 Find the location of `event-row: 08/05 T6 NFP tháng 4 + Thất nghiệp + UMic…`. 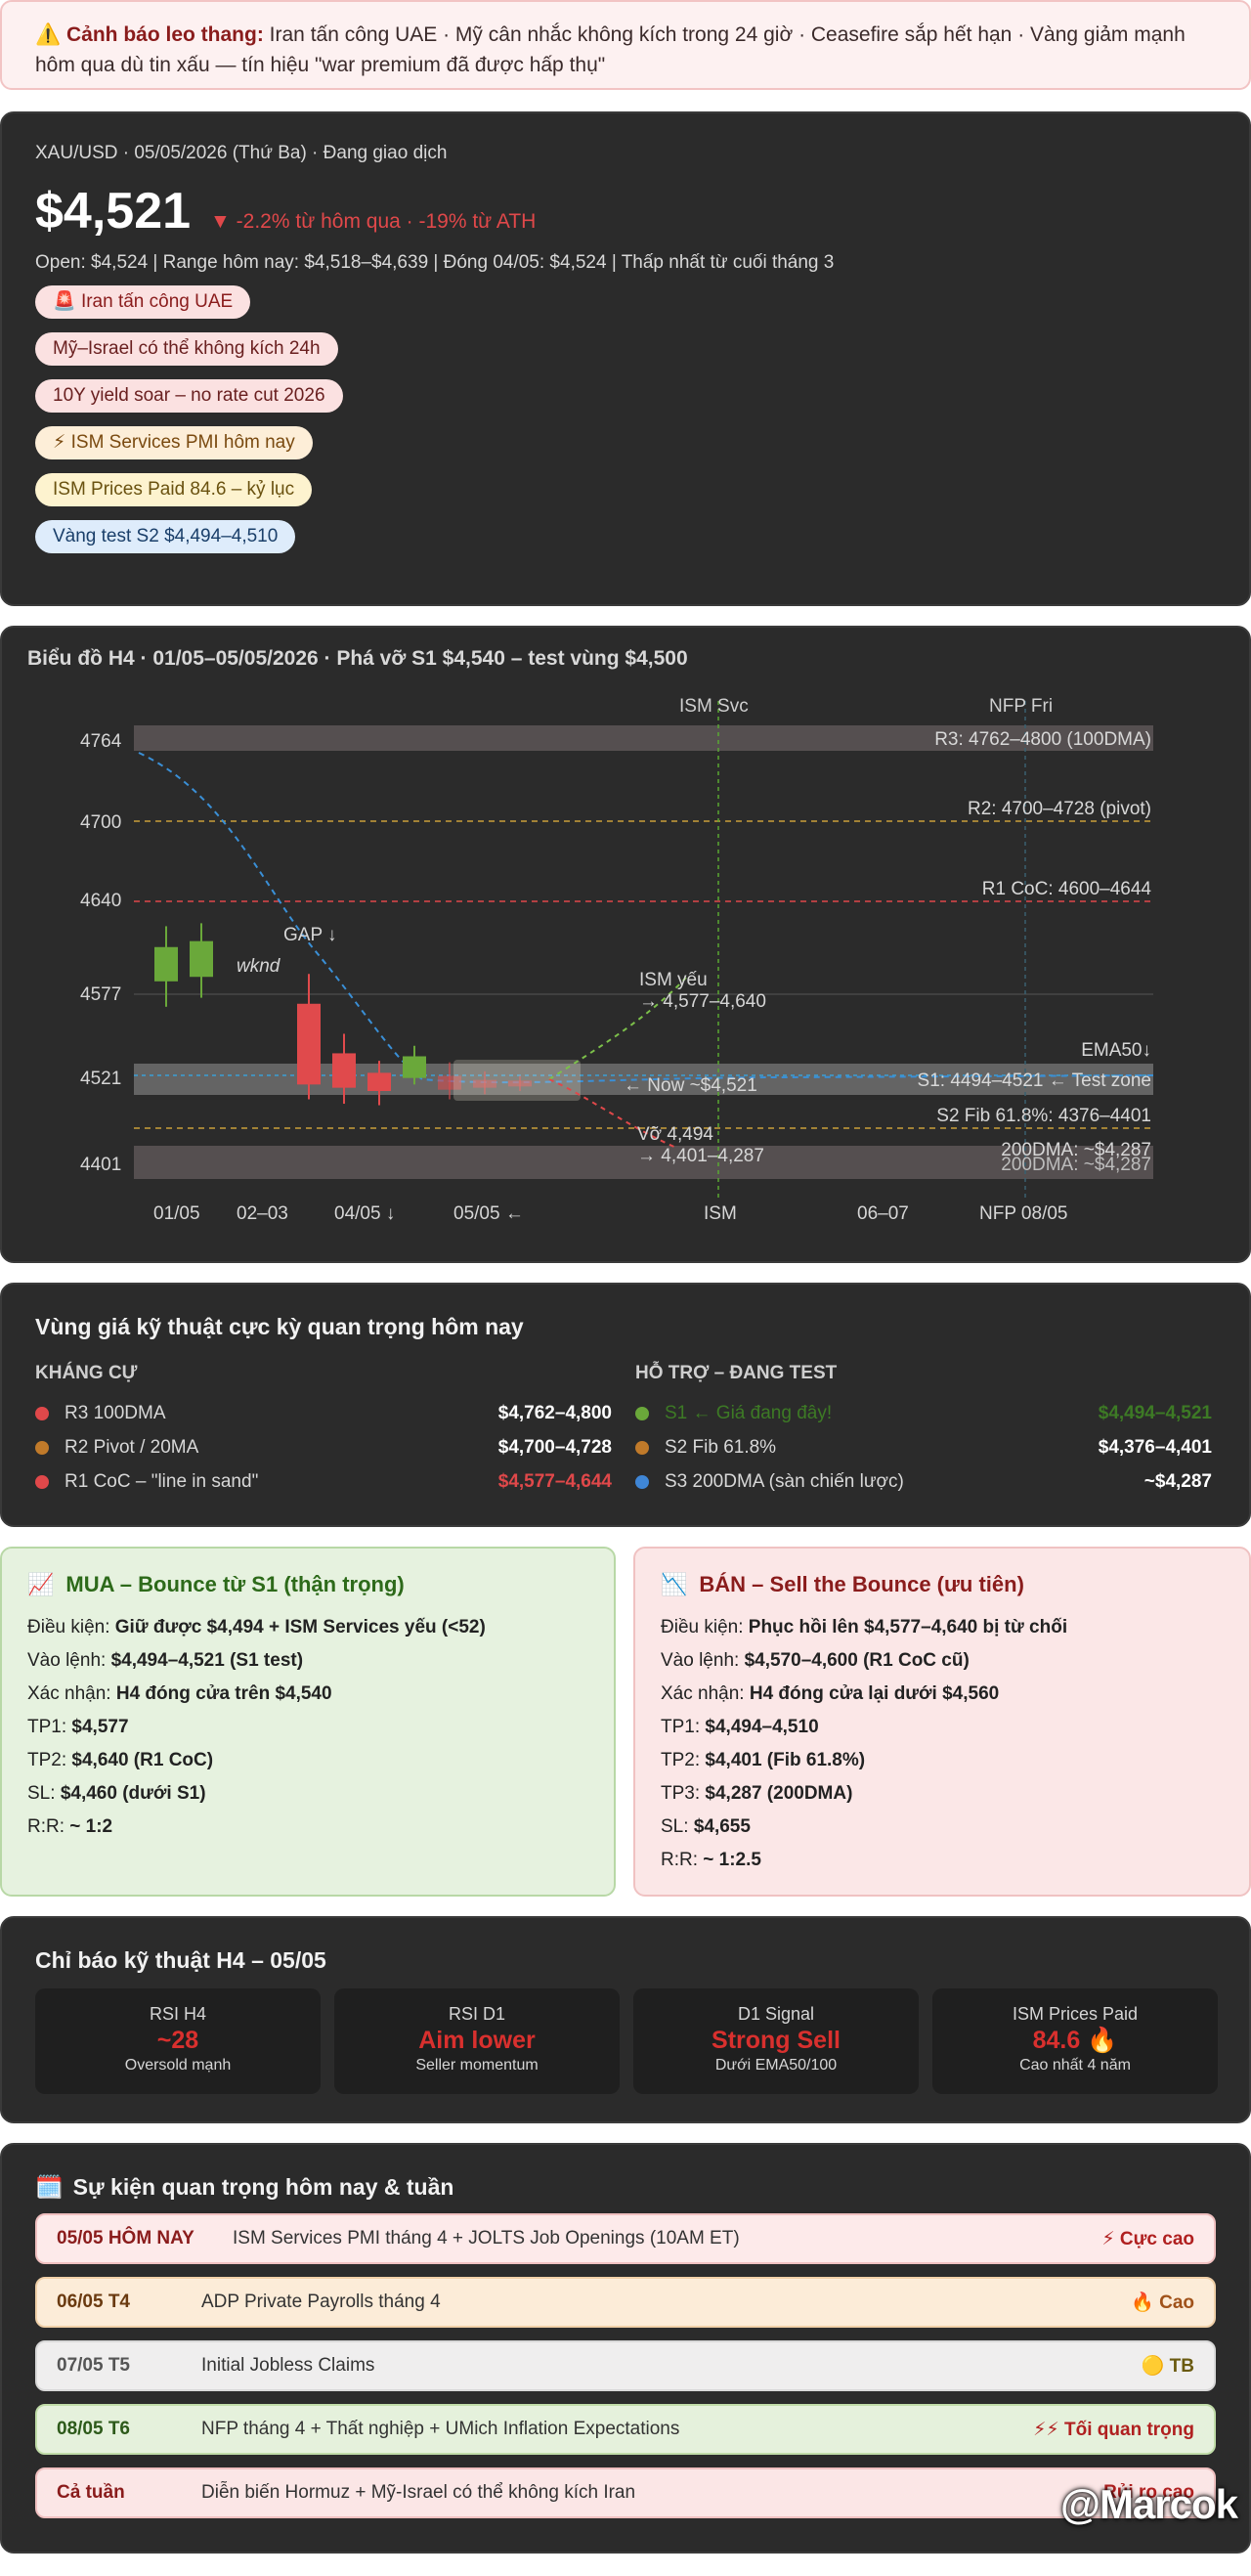

event-row: 08/05 T6 NFP tháng 4 + Thất nghiệp + UMic… is located at coordinates (625, 2429).